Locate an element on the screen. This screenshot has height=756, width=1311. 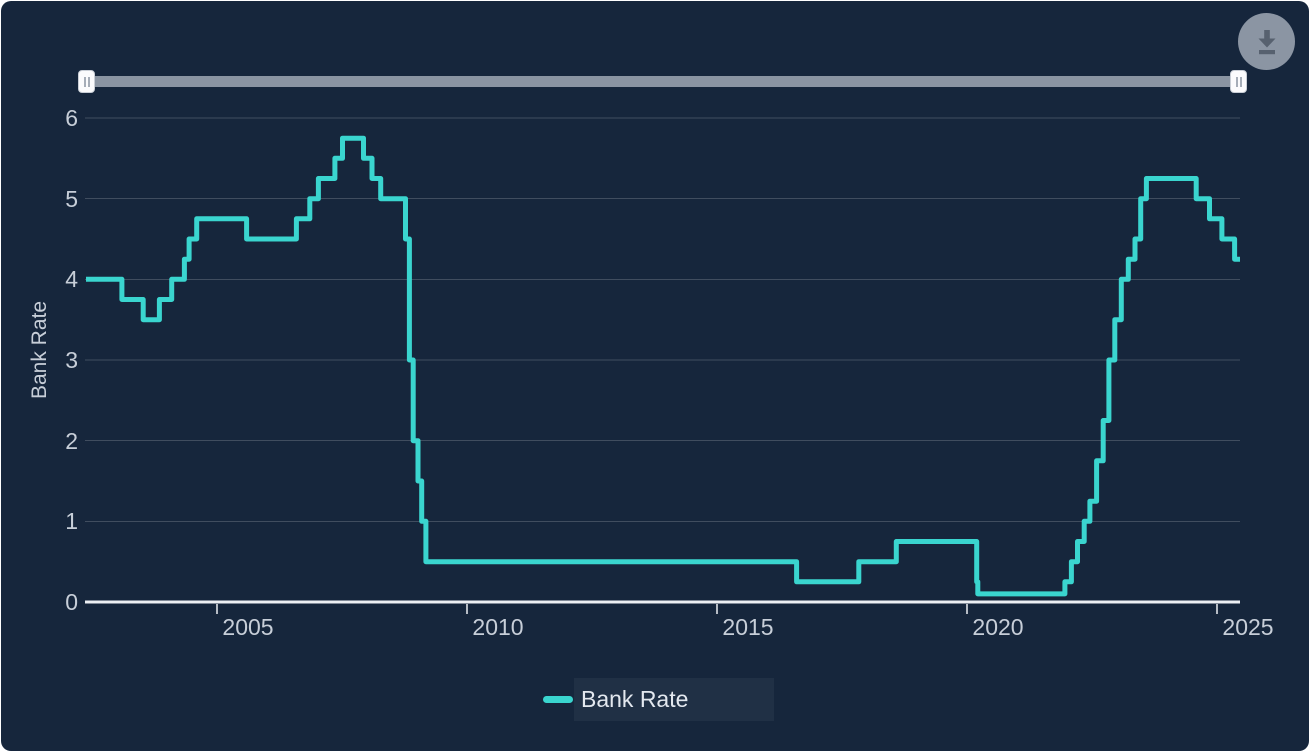
y-axis-label: 1 is located at coordinates (71, 521).